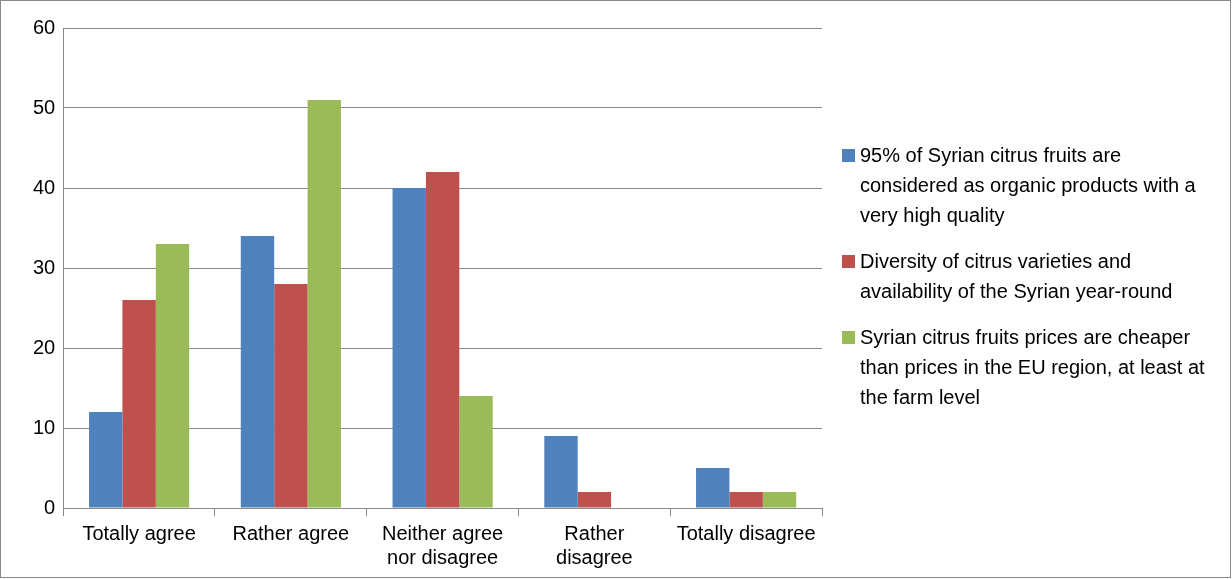 Image resolution: width=1232 pixels, height=579 pixels. What do you see at coordinates (139, 532) in the screenshot?
I see `x-tick-label: Totally agree` at bounding box center [139, 532].